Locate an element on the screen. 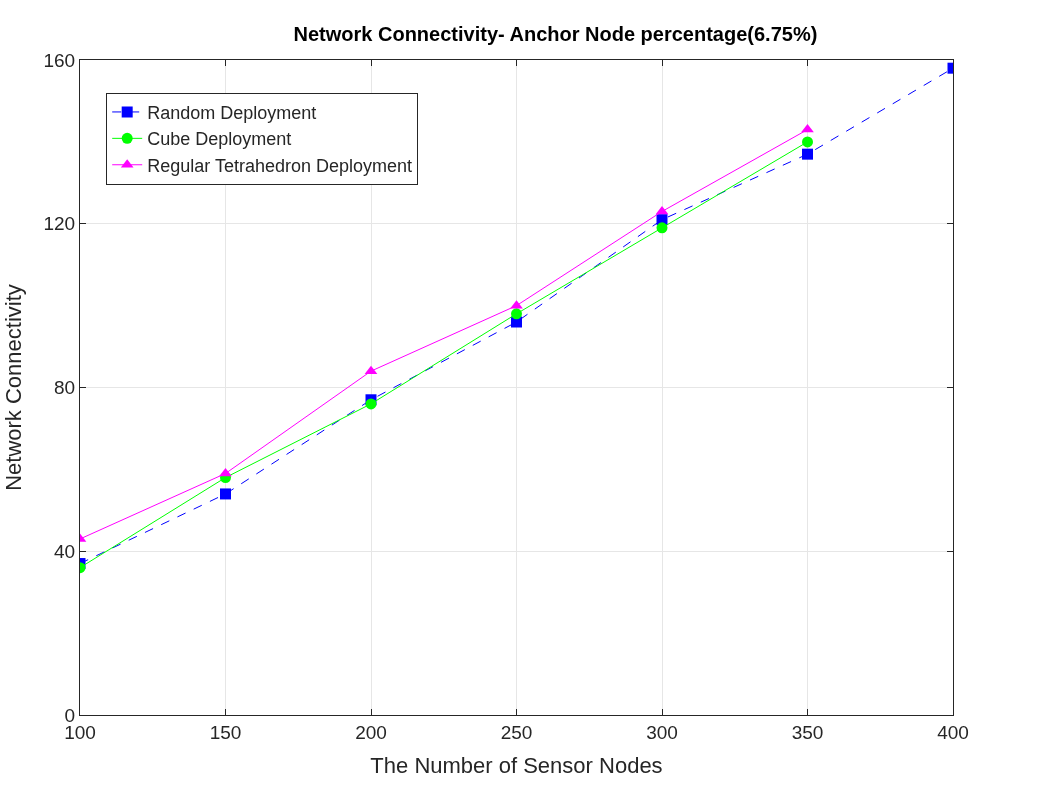  y-tick-label: 160 is located at coordinates (59, 60).